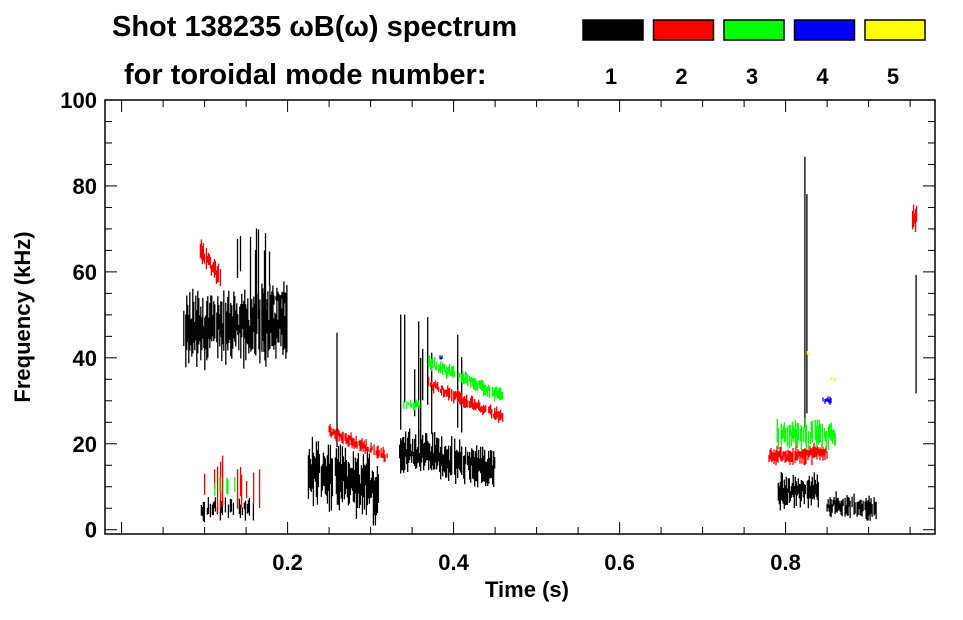 This screenshot has width=963, height=620. What do you see at coordinates (752, 76) in the screenshot?
I see `legend-label-mode-3: 3` at bounding box center [752, 76].